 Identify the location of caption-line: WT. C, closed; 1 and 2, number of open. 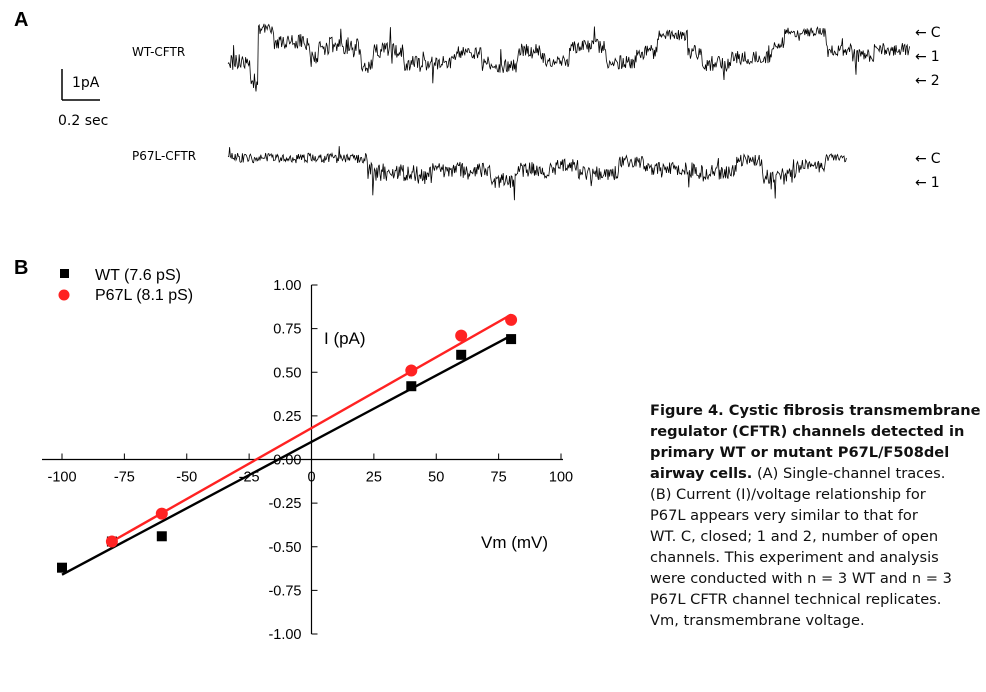
(794, 536).